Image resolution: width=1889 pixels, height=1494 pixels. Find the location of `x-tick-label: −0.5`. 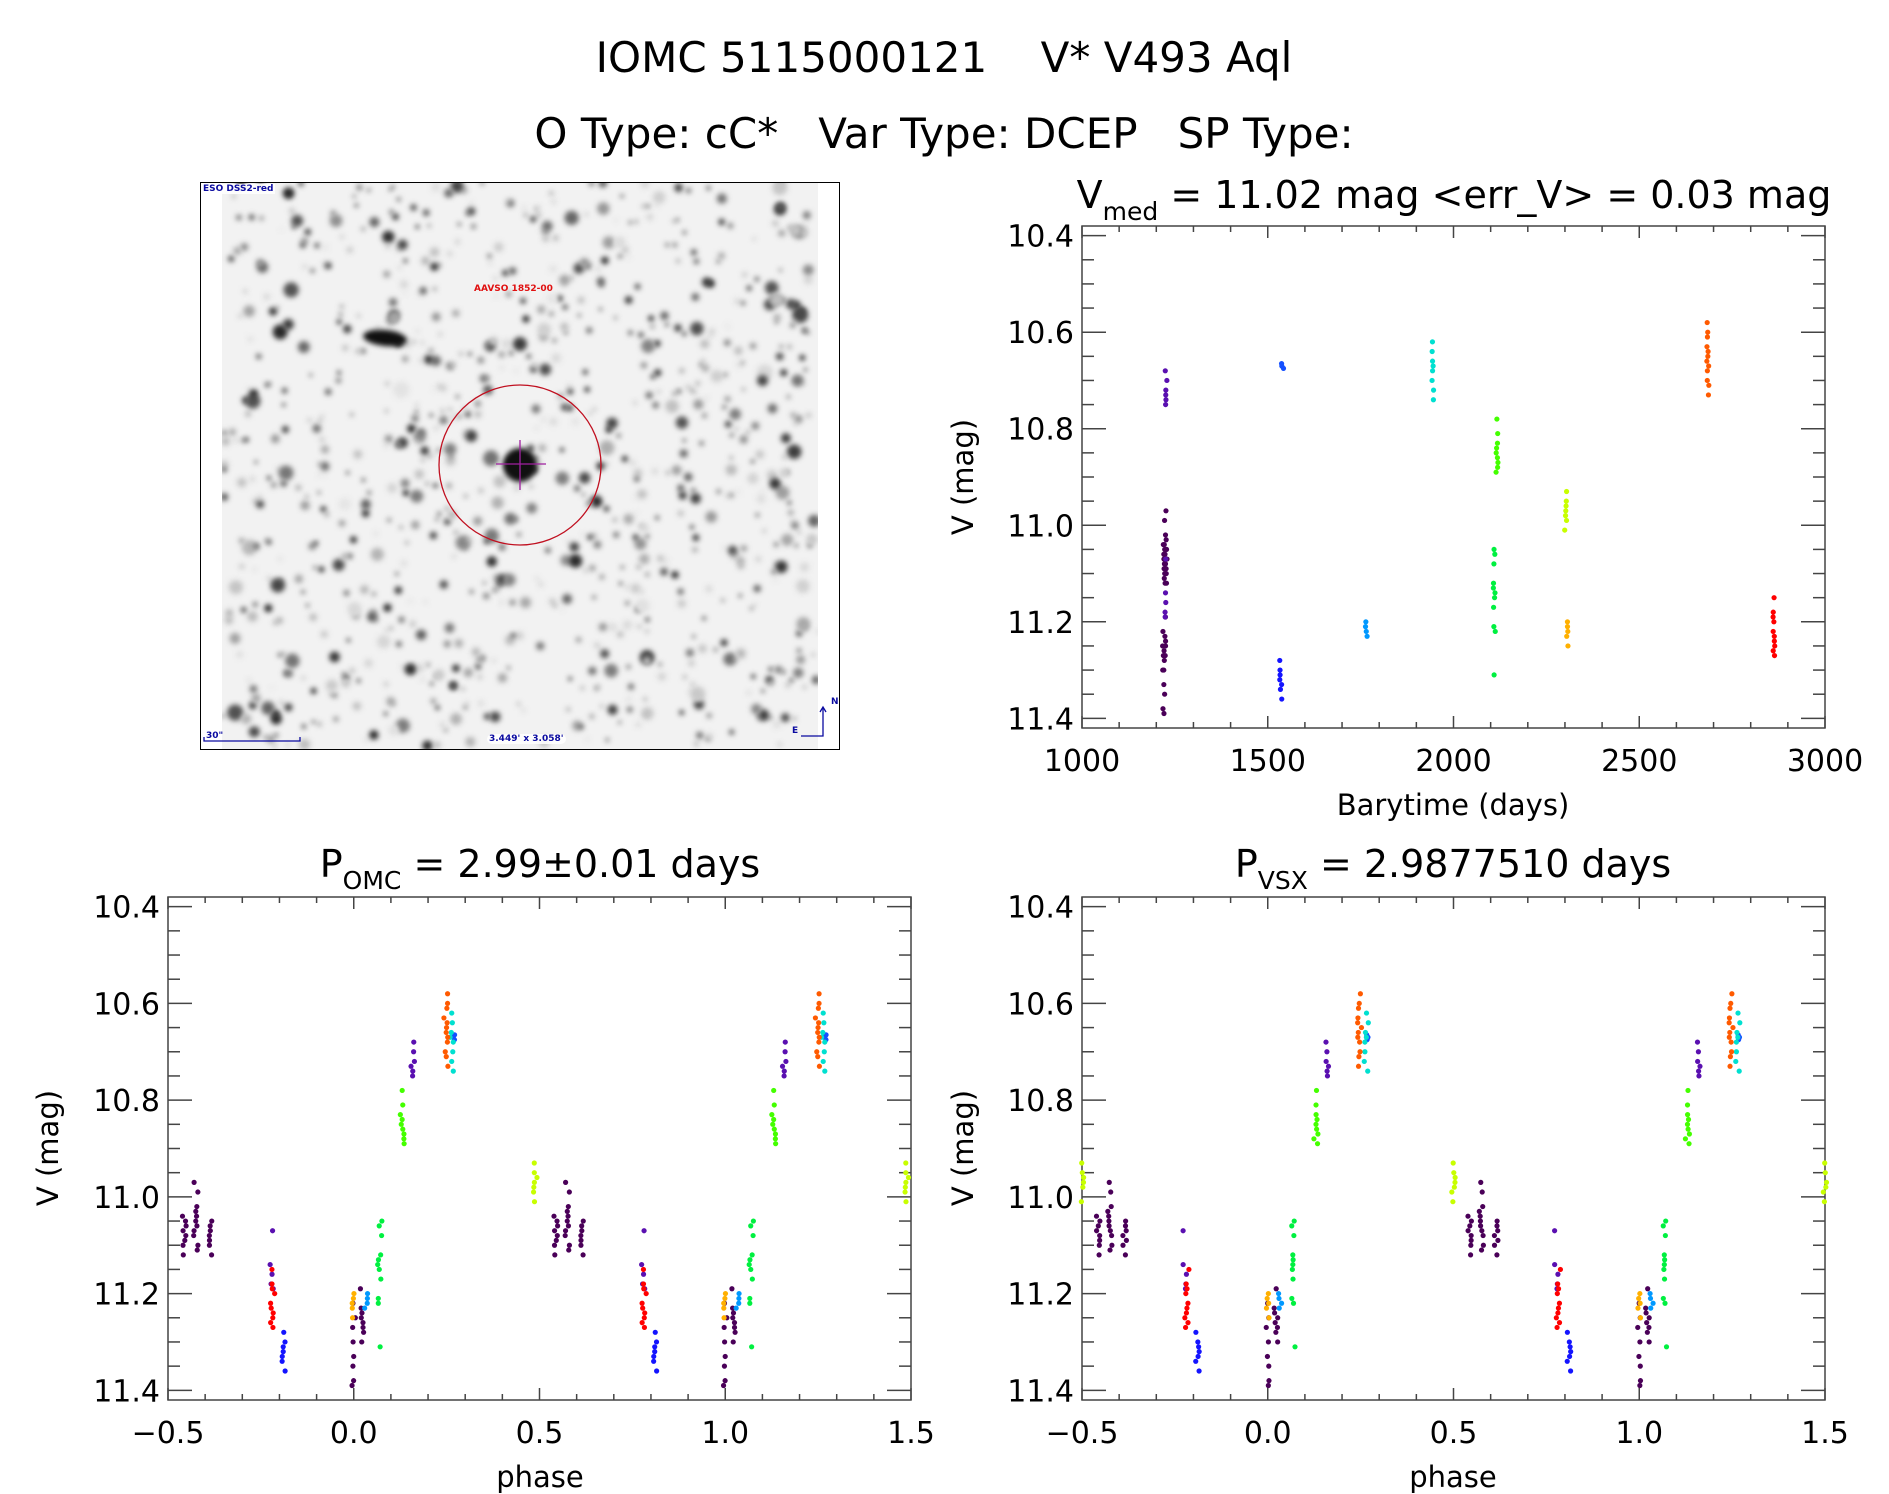

x-tick-label: −0.5 is located at coordinates (1082, 1433).